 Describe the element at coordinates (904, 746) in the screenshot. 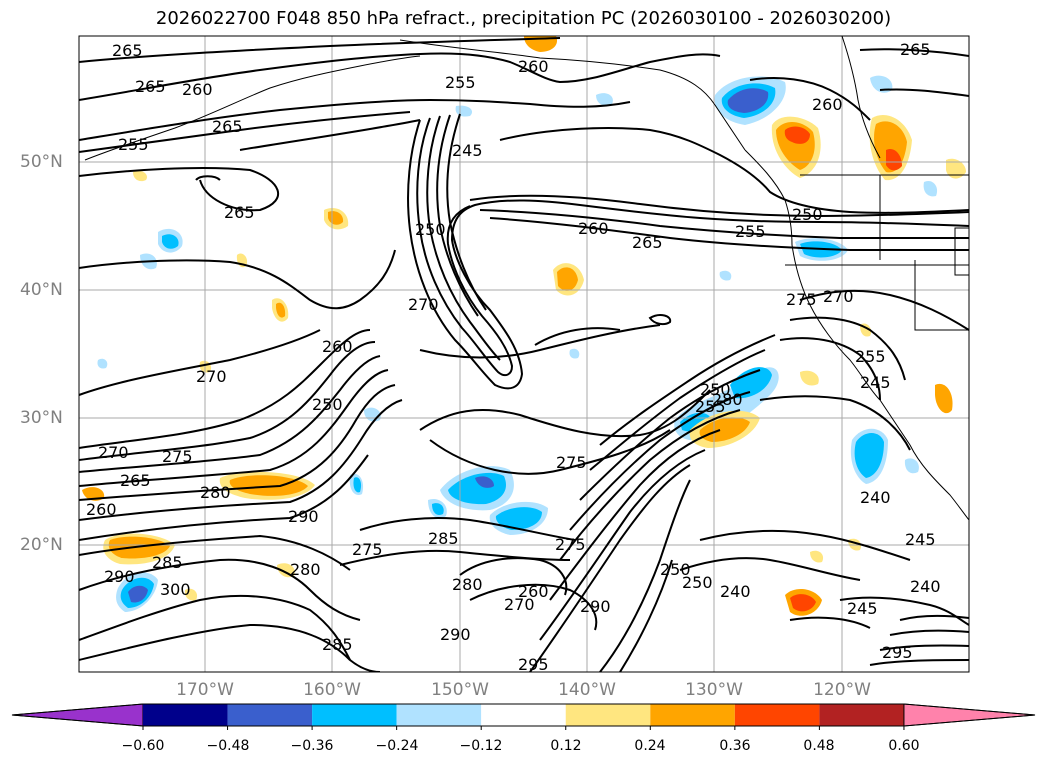

I see `colorbar-tick-label: 0.60` at that location.